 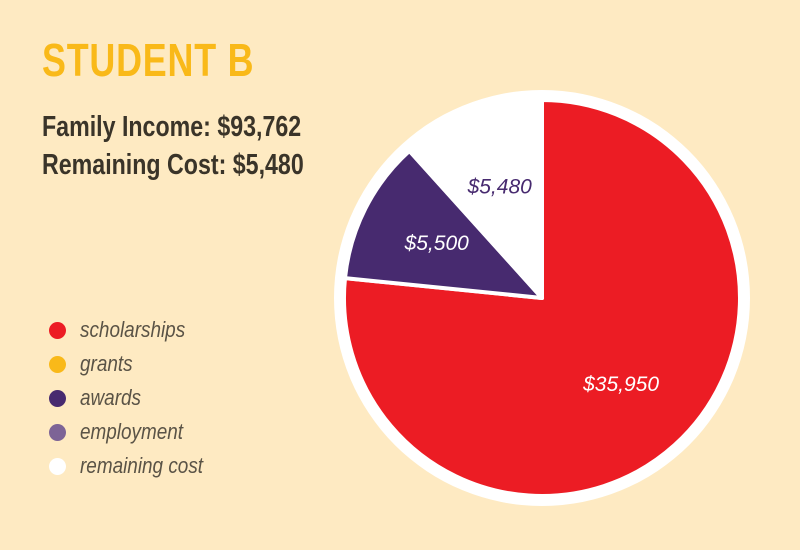 I want to click on legend-item-scholarships: scholarships, so click(x=136, y=330).